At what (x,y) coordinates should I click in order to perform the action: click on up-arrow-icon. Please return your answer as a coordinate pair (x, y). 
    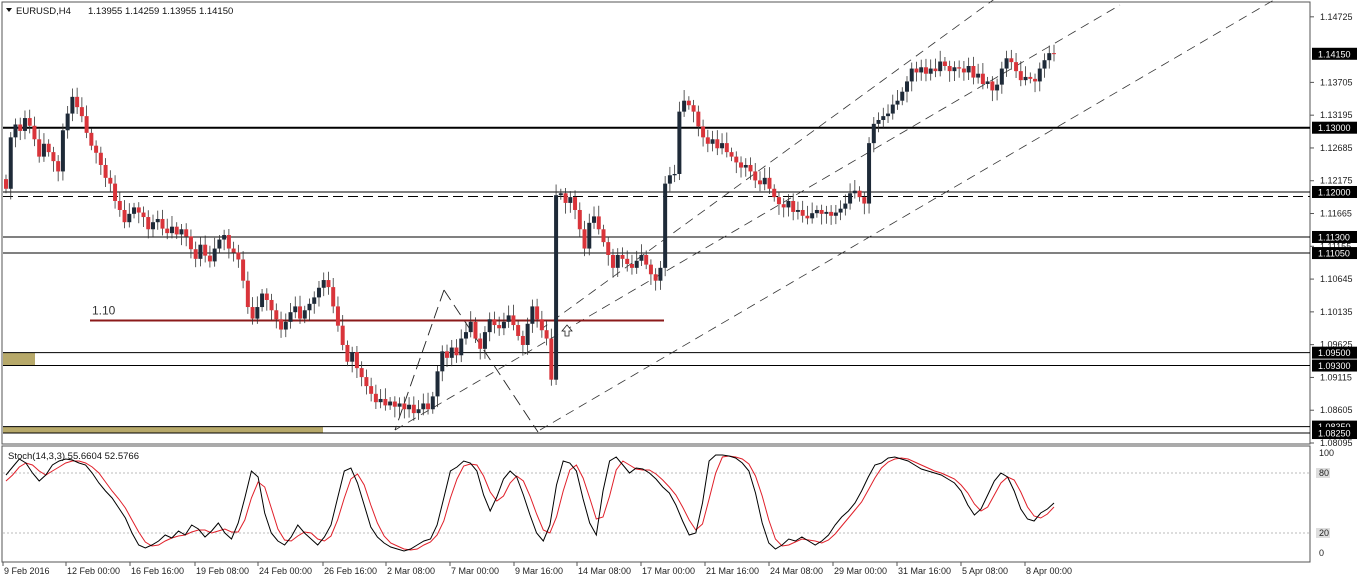
    Looking at the image, I should click on (567, 330).